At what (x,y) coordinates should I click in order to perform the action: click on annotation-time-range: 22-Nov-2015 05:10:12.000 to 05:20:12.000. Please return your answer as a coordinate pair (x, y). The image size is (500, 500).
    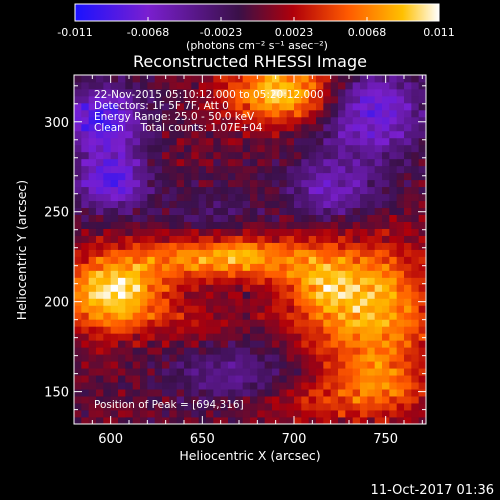
    Looking at the image, I should click on (209, 95).